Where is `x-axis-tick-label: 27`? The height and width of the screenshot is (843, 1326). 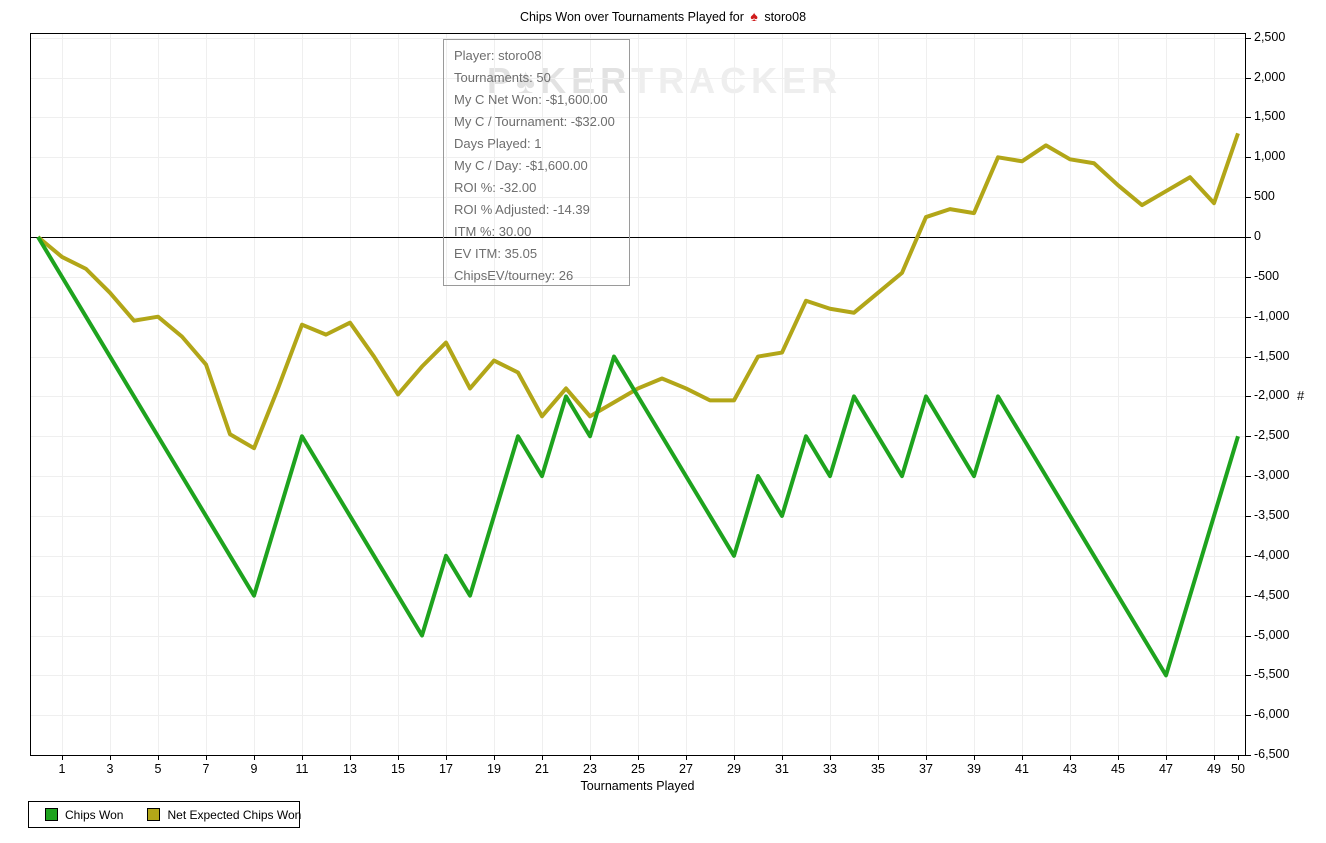 x-axis-tick-label: 27 is located at coordinates (686, 769).